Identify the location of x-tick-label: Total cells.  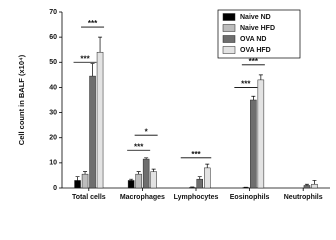
(89, 197).